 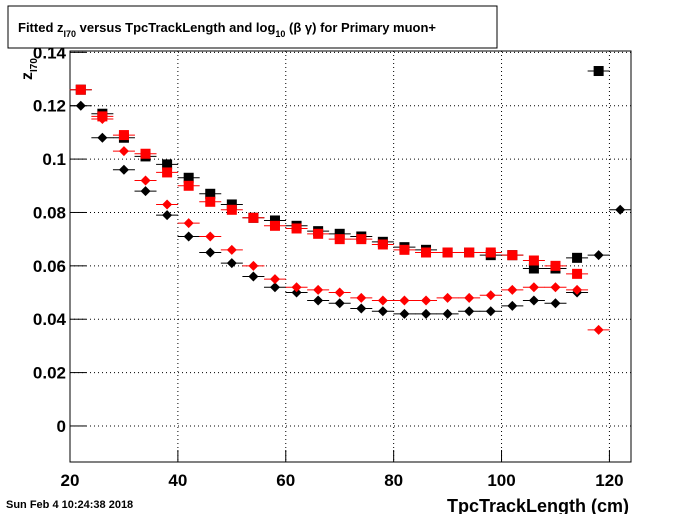 I want to click on x-tick-label: 40, so click(x=177, y=480).